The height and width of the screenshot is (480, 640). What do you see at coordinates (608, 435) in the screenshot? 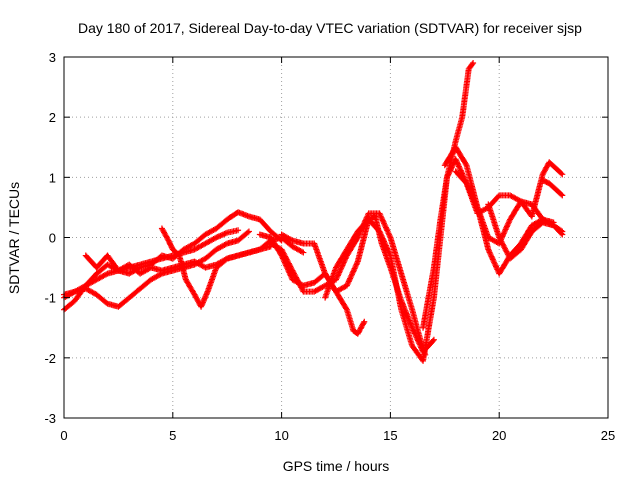
I see `x-tick-label: 25` at bounding box center [608, 435].